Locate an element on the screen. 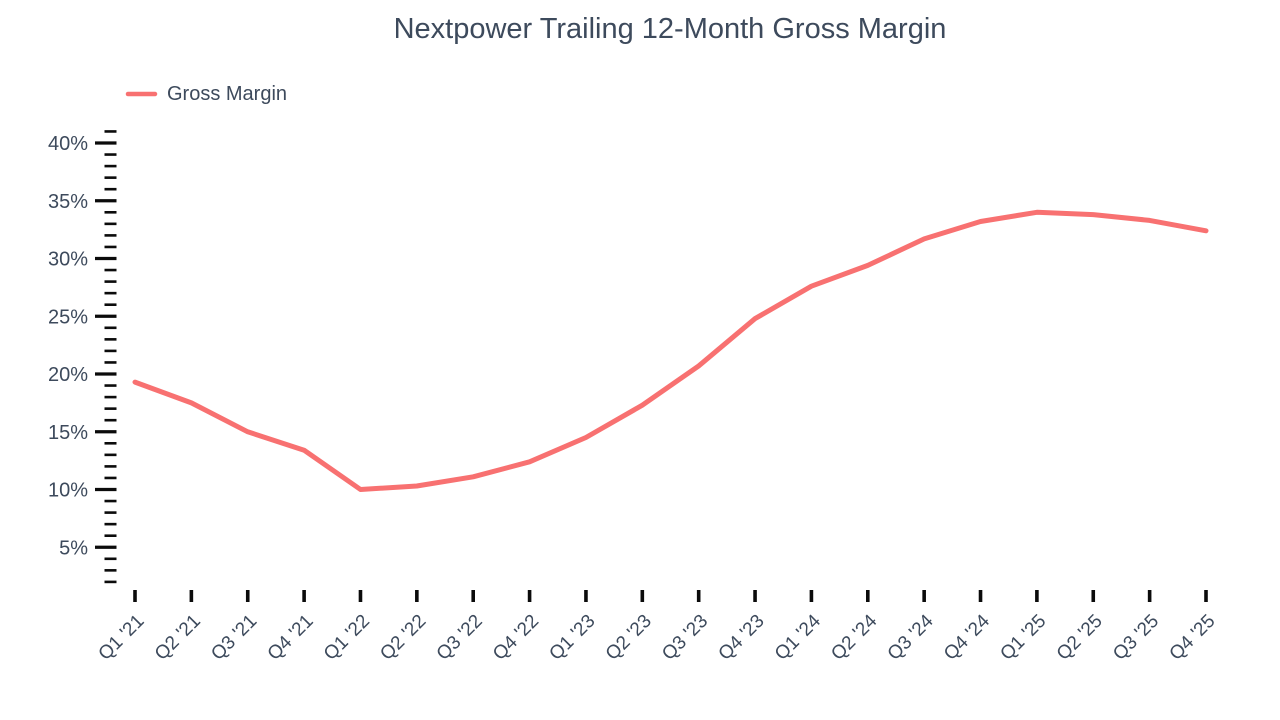  x-axis-label: Q2 '23 is located at coordinates (629, 638).